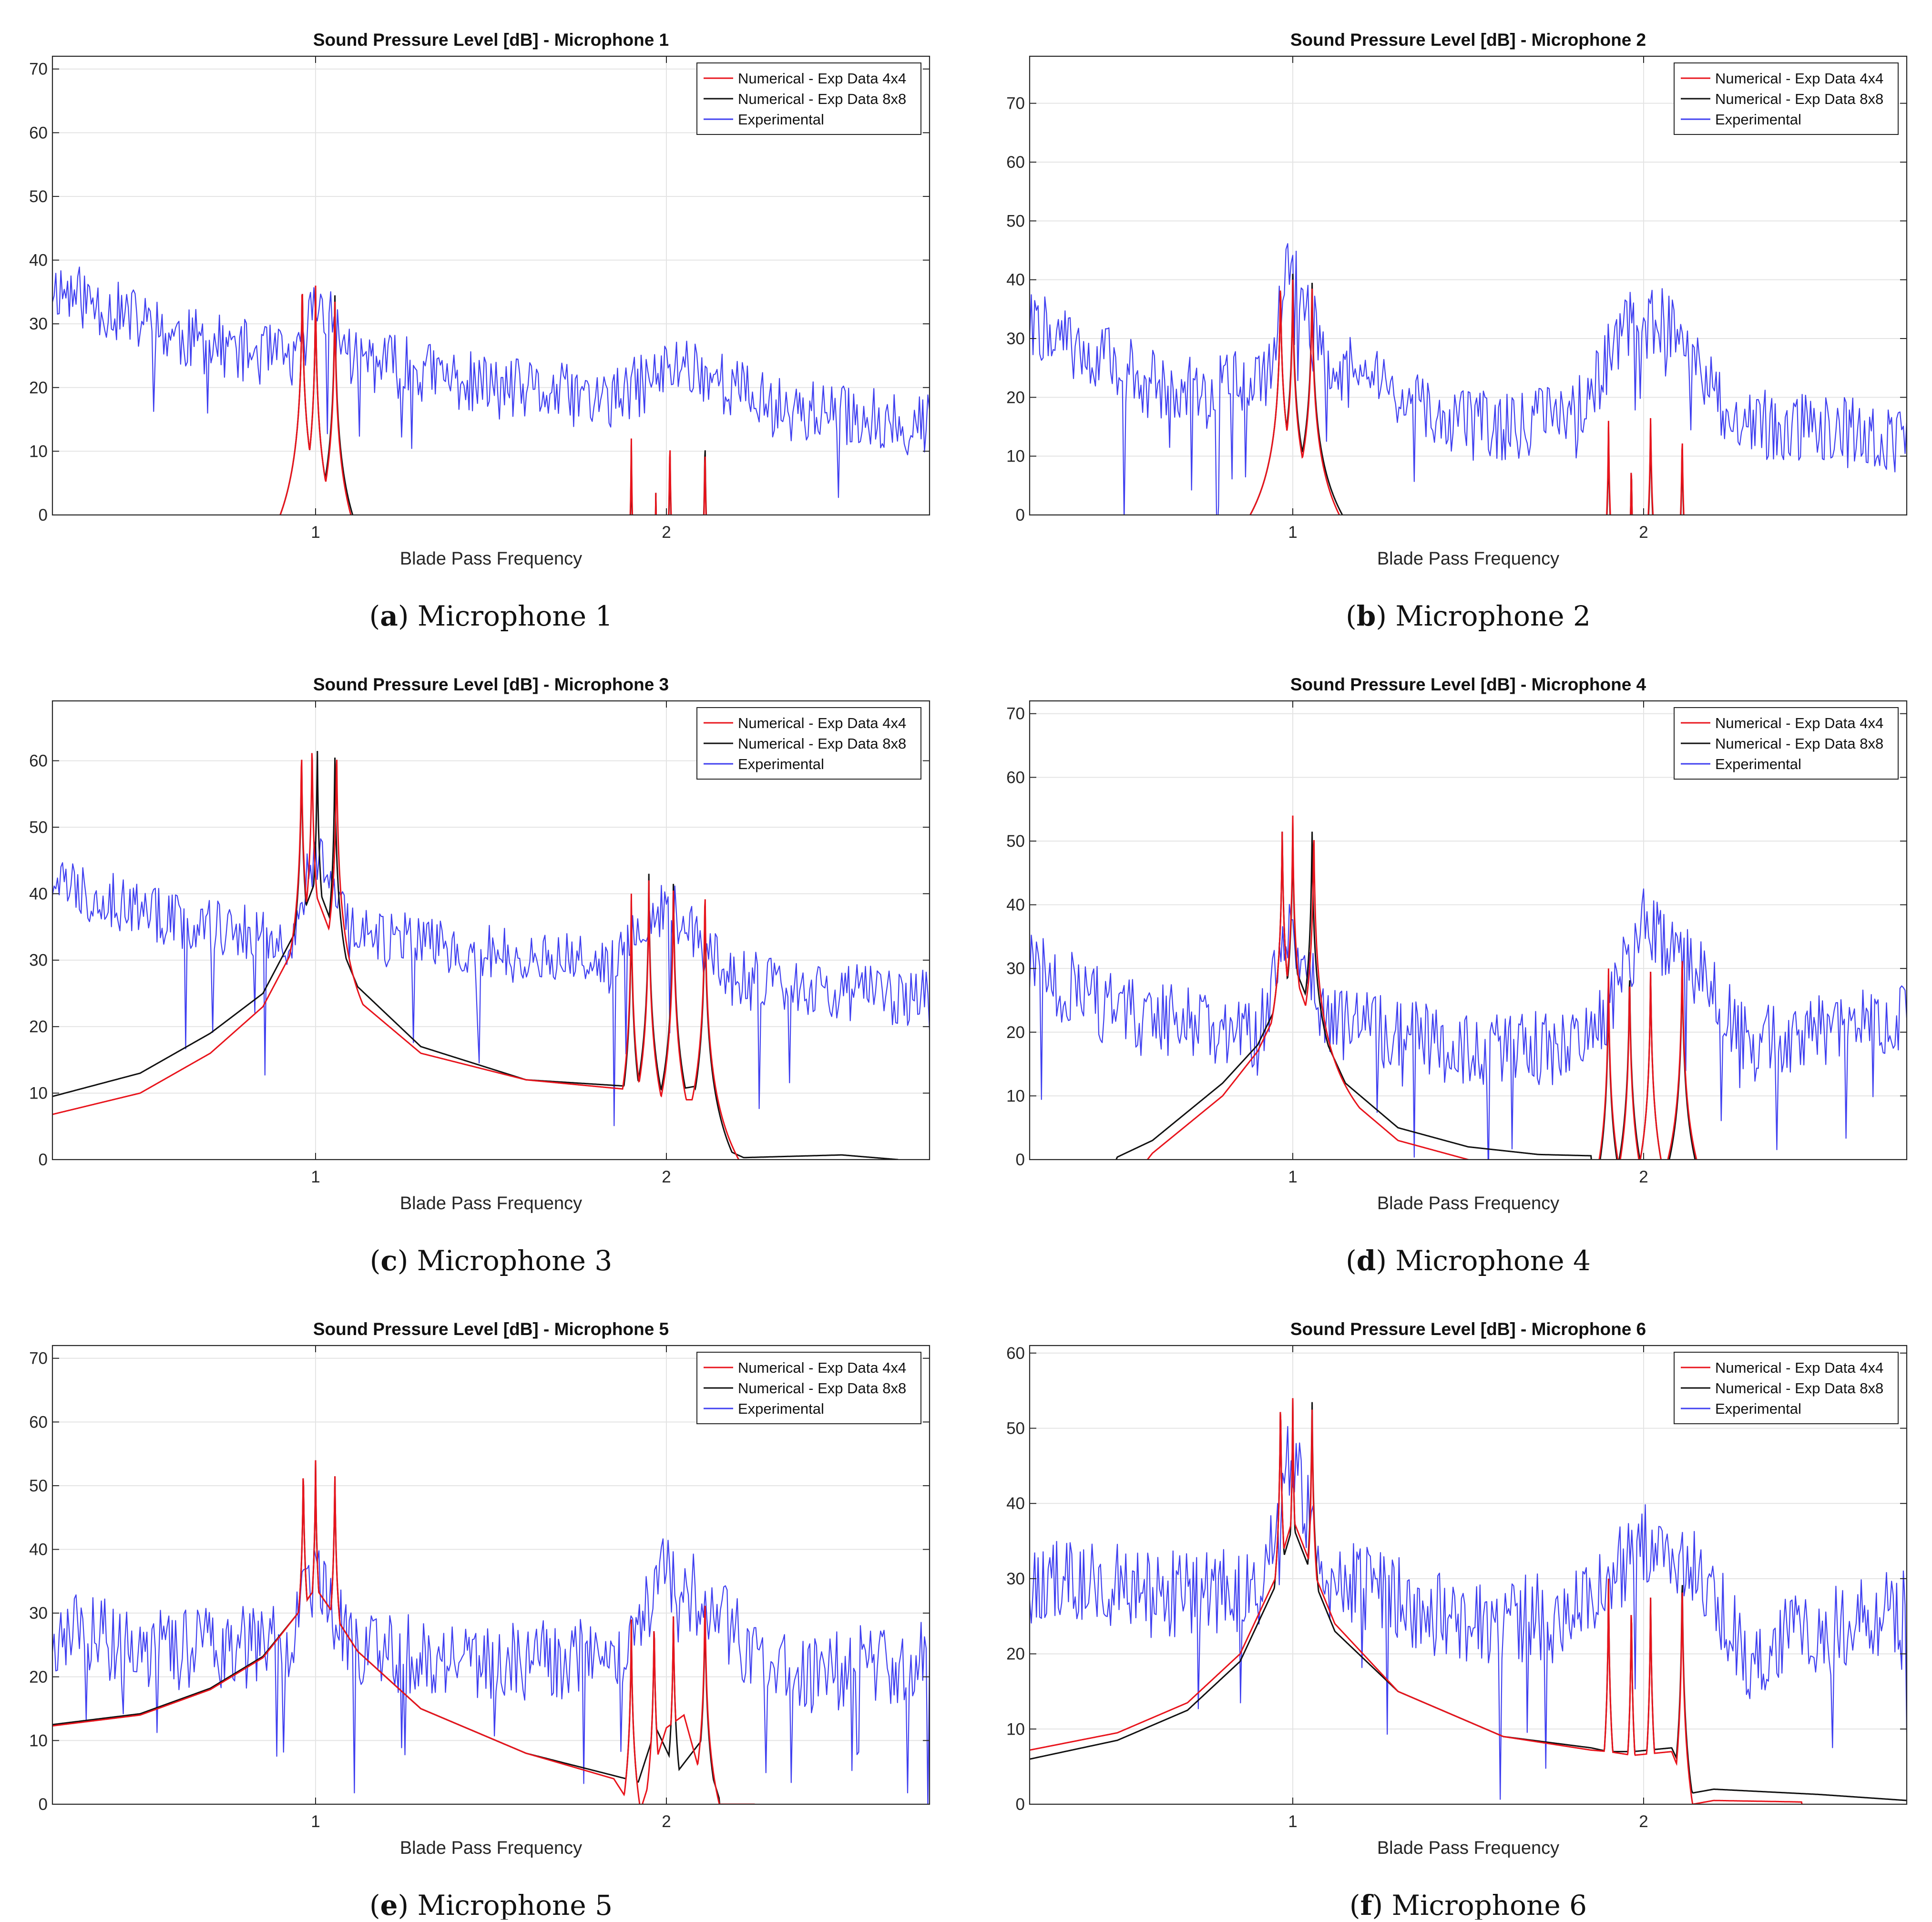 The image size is (1932, 1922). I want to click on caption-text: Microphone 6, so click(1489, 1905).